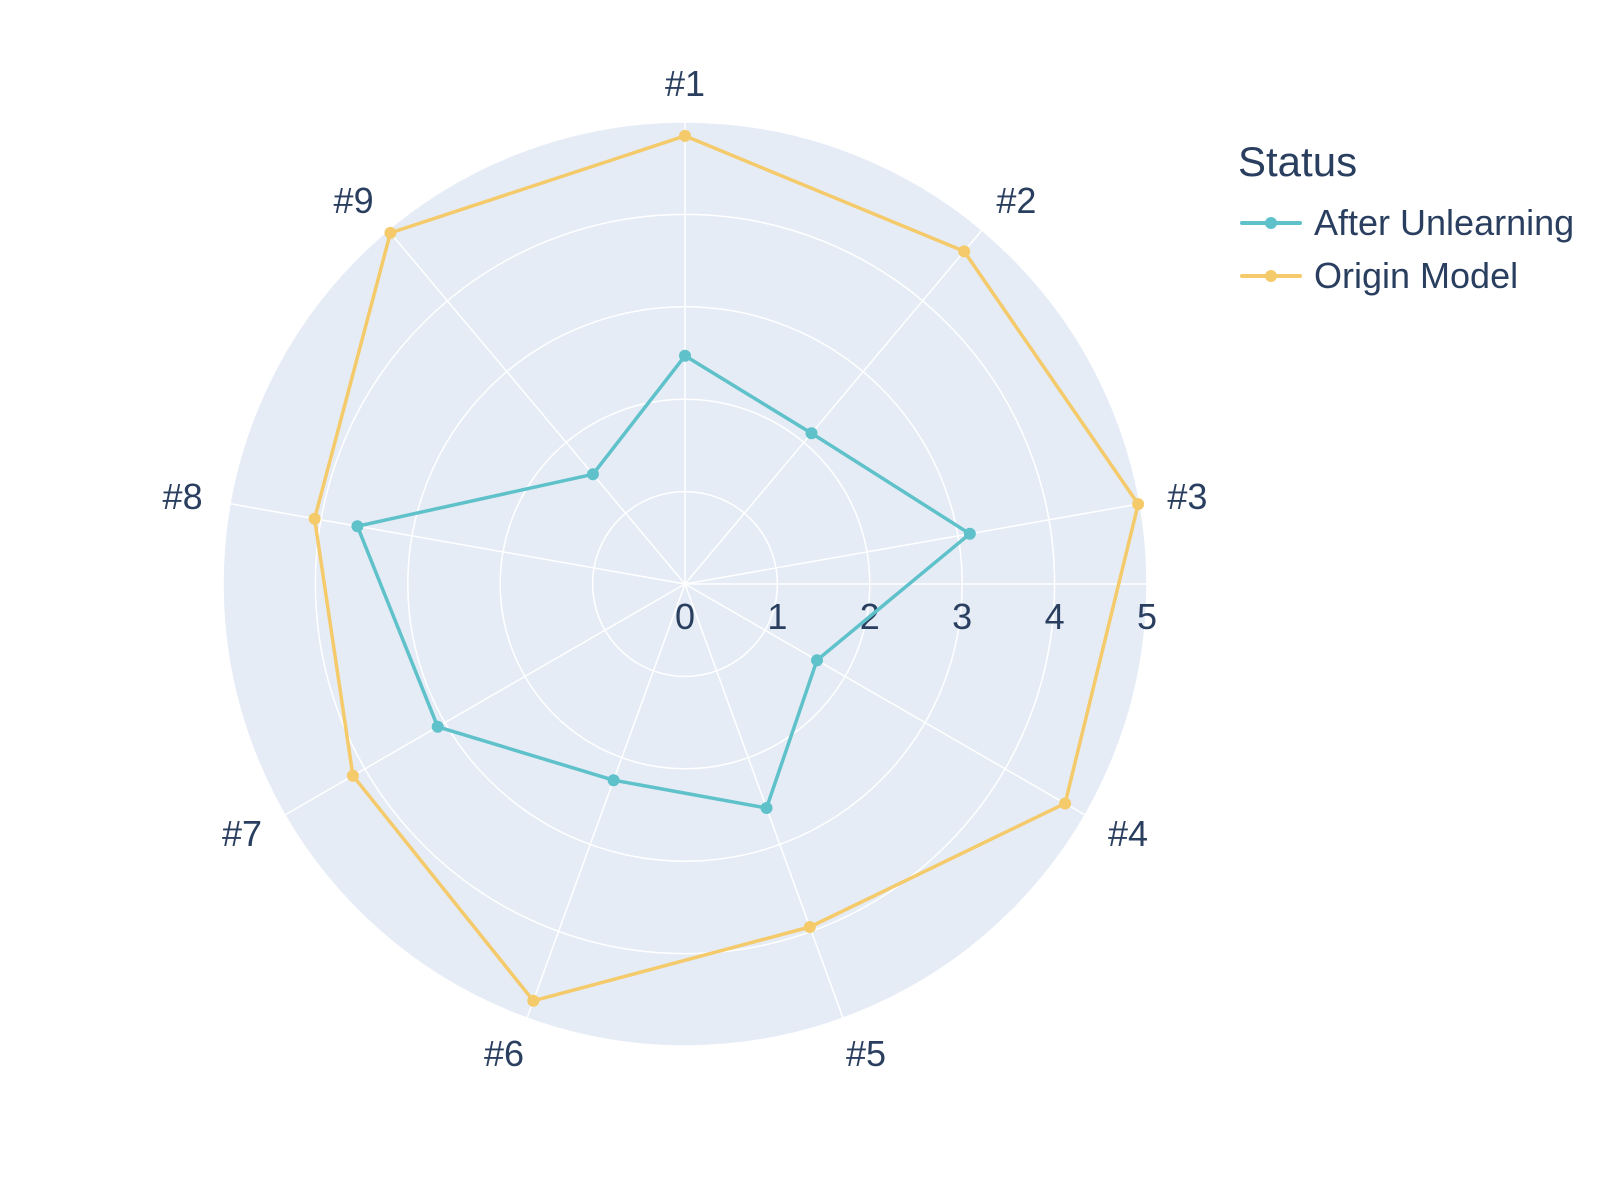 The width and height of the screenshot is (1600, 1200). What do you see at coordinates (1187, 496) in the screenshot?
I see `category-label: #3` at bounding box center [1187, 496].